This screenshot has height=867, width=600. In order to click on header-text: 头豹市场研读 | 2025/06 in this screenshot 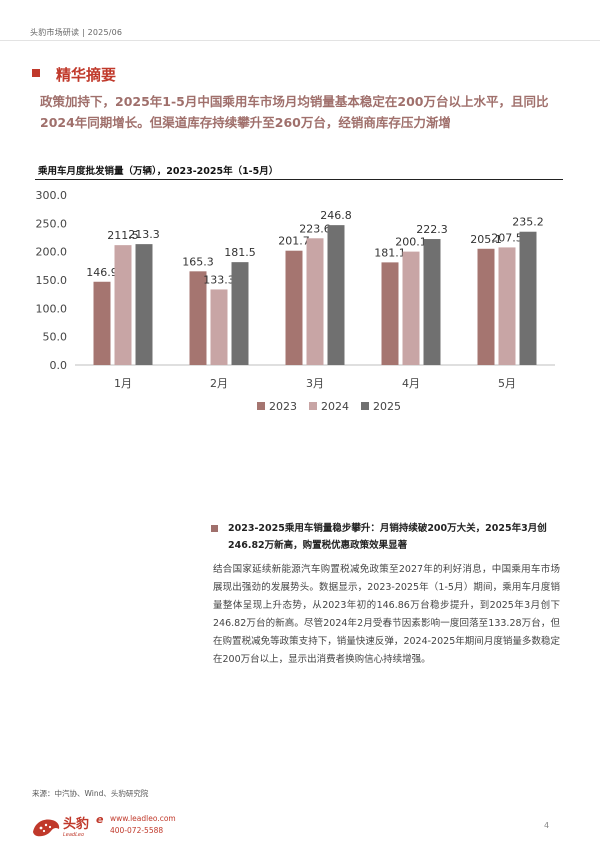, I will do `click(76, 32)`.